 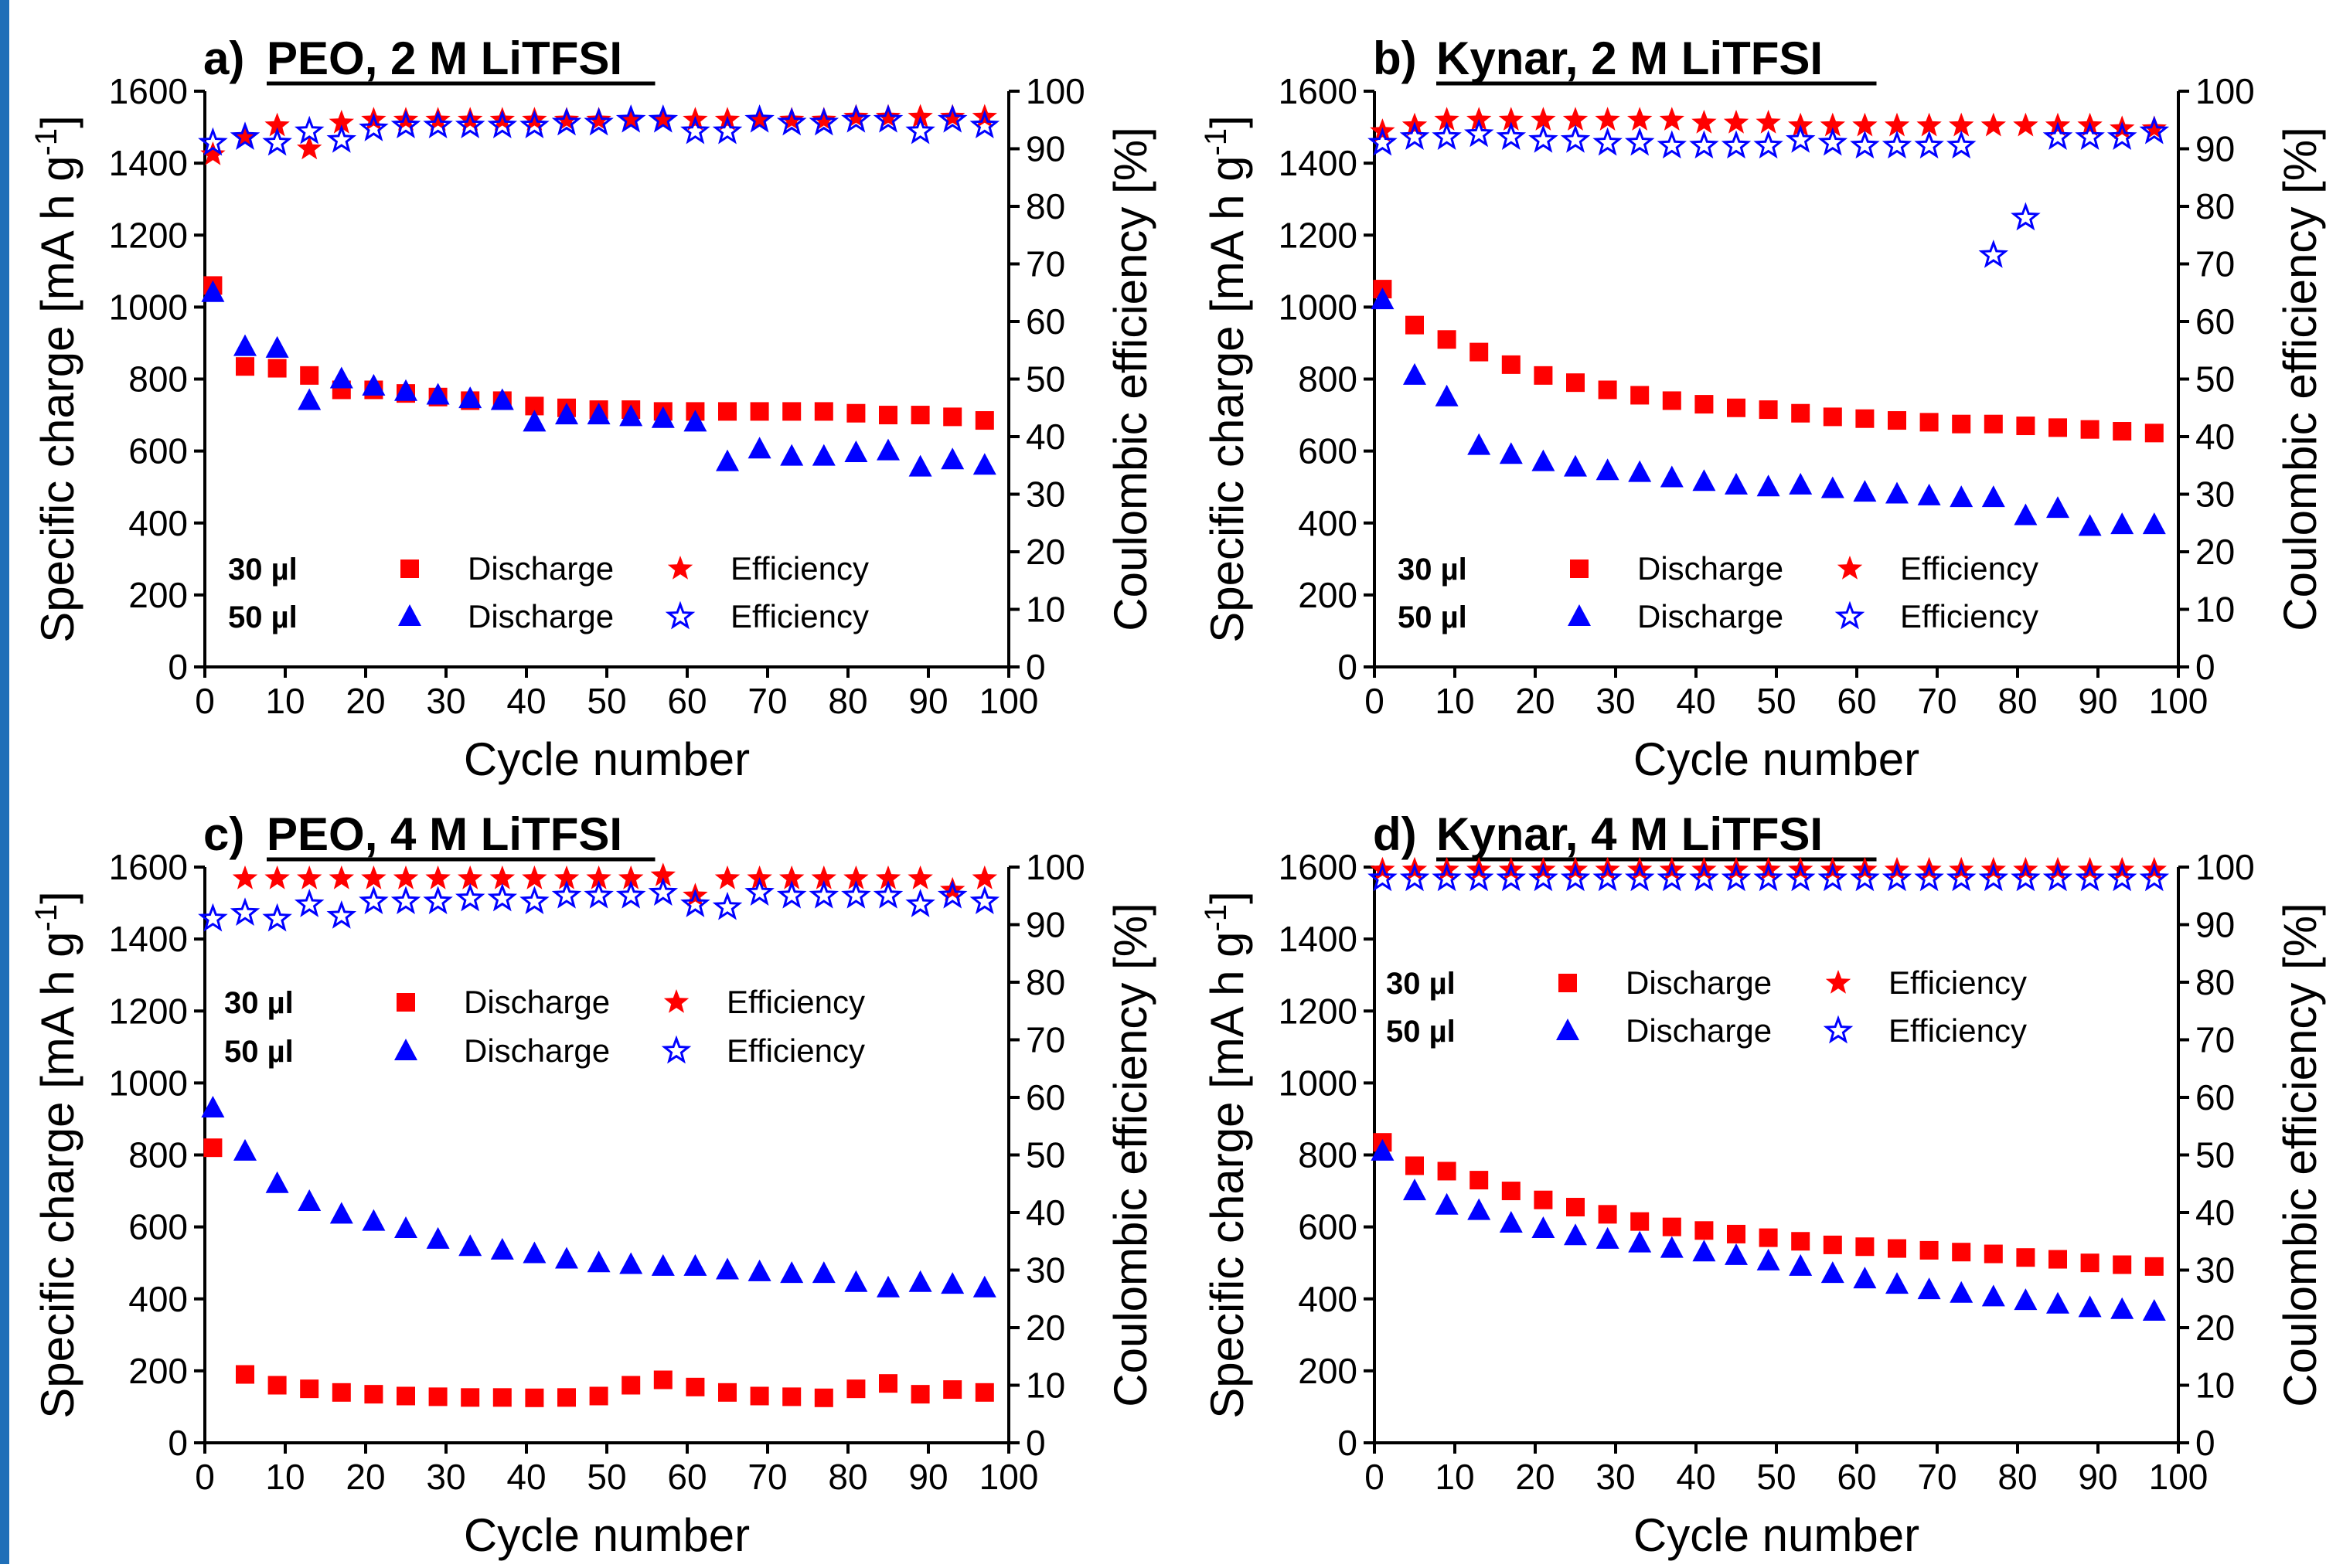 What do you see at coordinates (1055, 91) in the screenshot?
I see `y-tick-label-right: 100` at bounding box center [1055, 91].